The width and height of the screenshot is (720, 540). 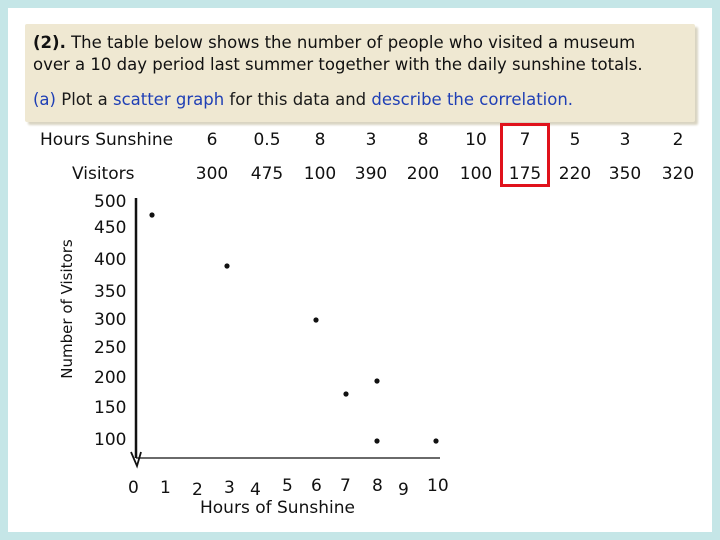 I want to click on visitors-cell: 320, so click(x=678, y=174).